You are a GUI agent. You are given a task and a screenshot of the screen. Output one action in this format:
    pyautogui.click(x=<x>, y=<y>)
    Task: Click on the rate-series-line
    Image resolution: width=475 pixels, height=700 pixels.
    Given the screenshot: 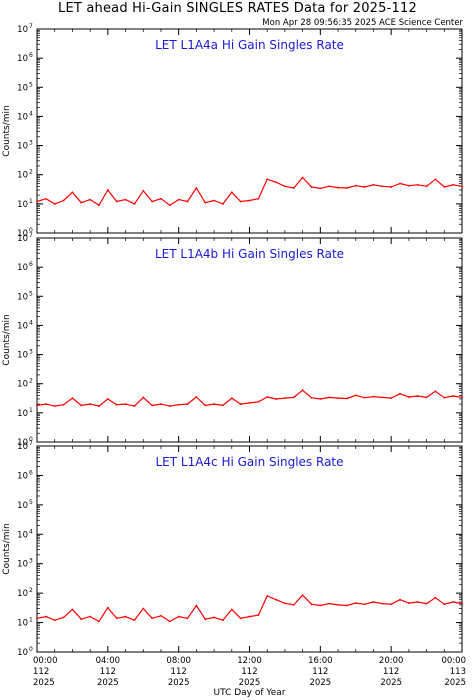 What is the action you would take?
    pyautogui.click(x=249, y=608)
    